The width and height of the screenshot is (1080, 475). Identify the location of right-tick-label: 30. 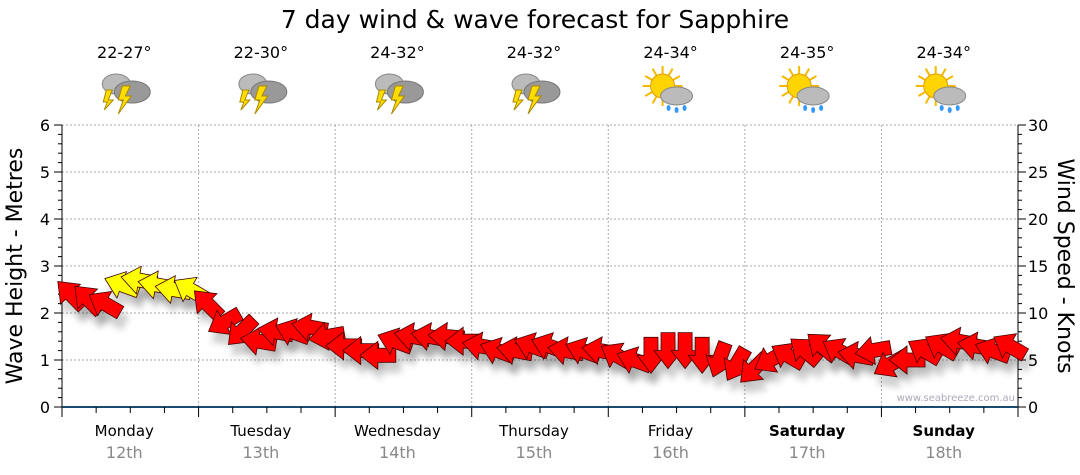
(1038, 125).